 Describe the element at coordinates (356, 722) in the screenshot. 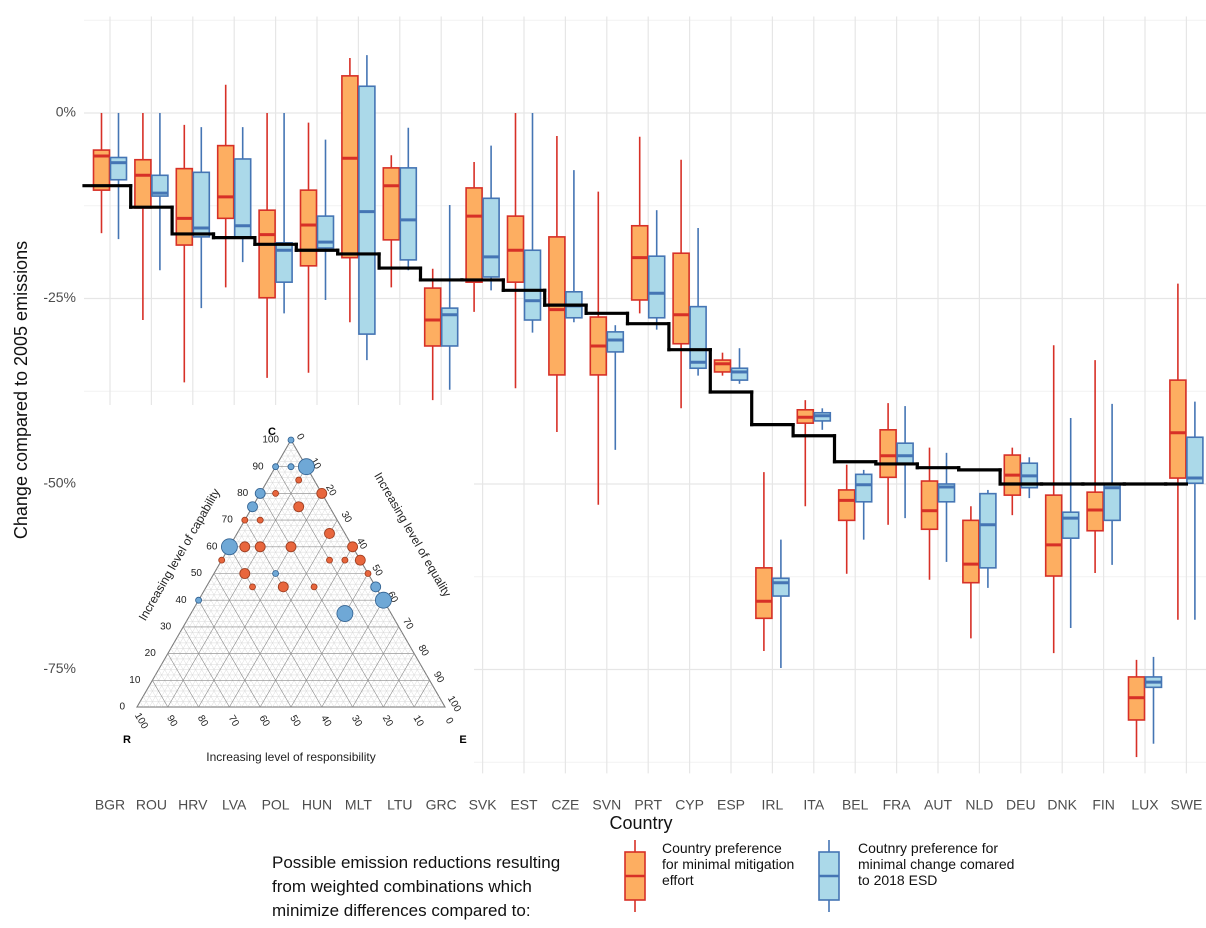

I see `responsibility-tick-label: 30` at that location.